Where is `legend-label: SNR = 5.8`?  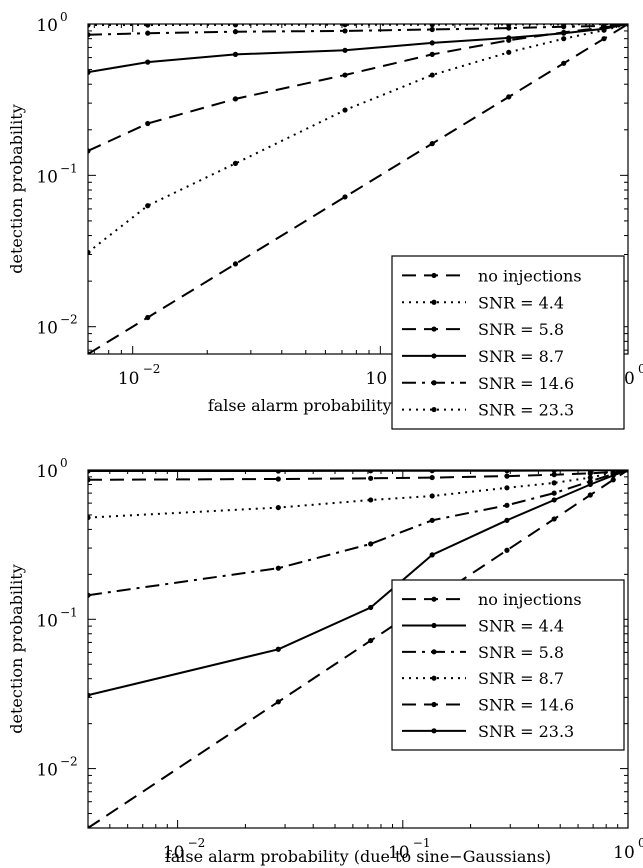 legend-label: SNR = 5.8 is located at coordinates (521, 329).